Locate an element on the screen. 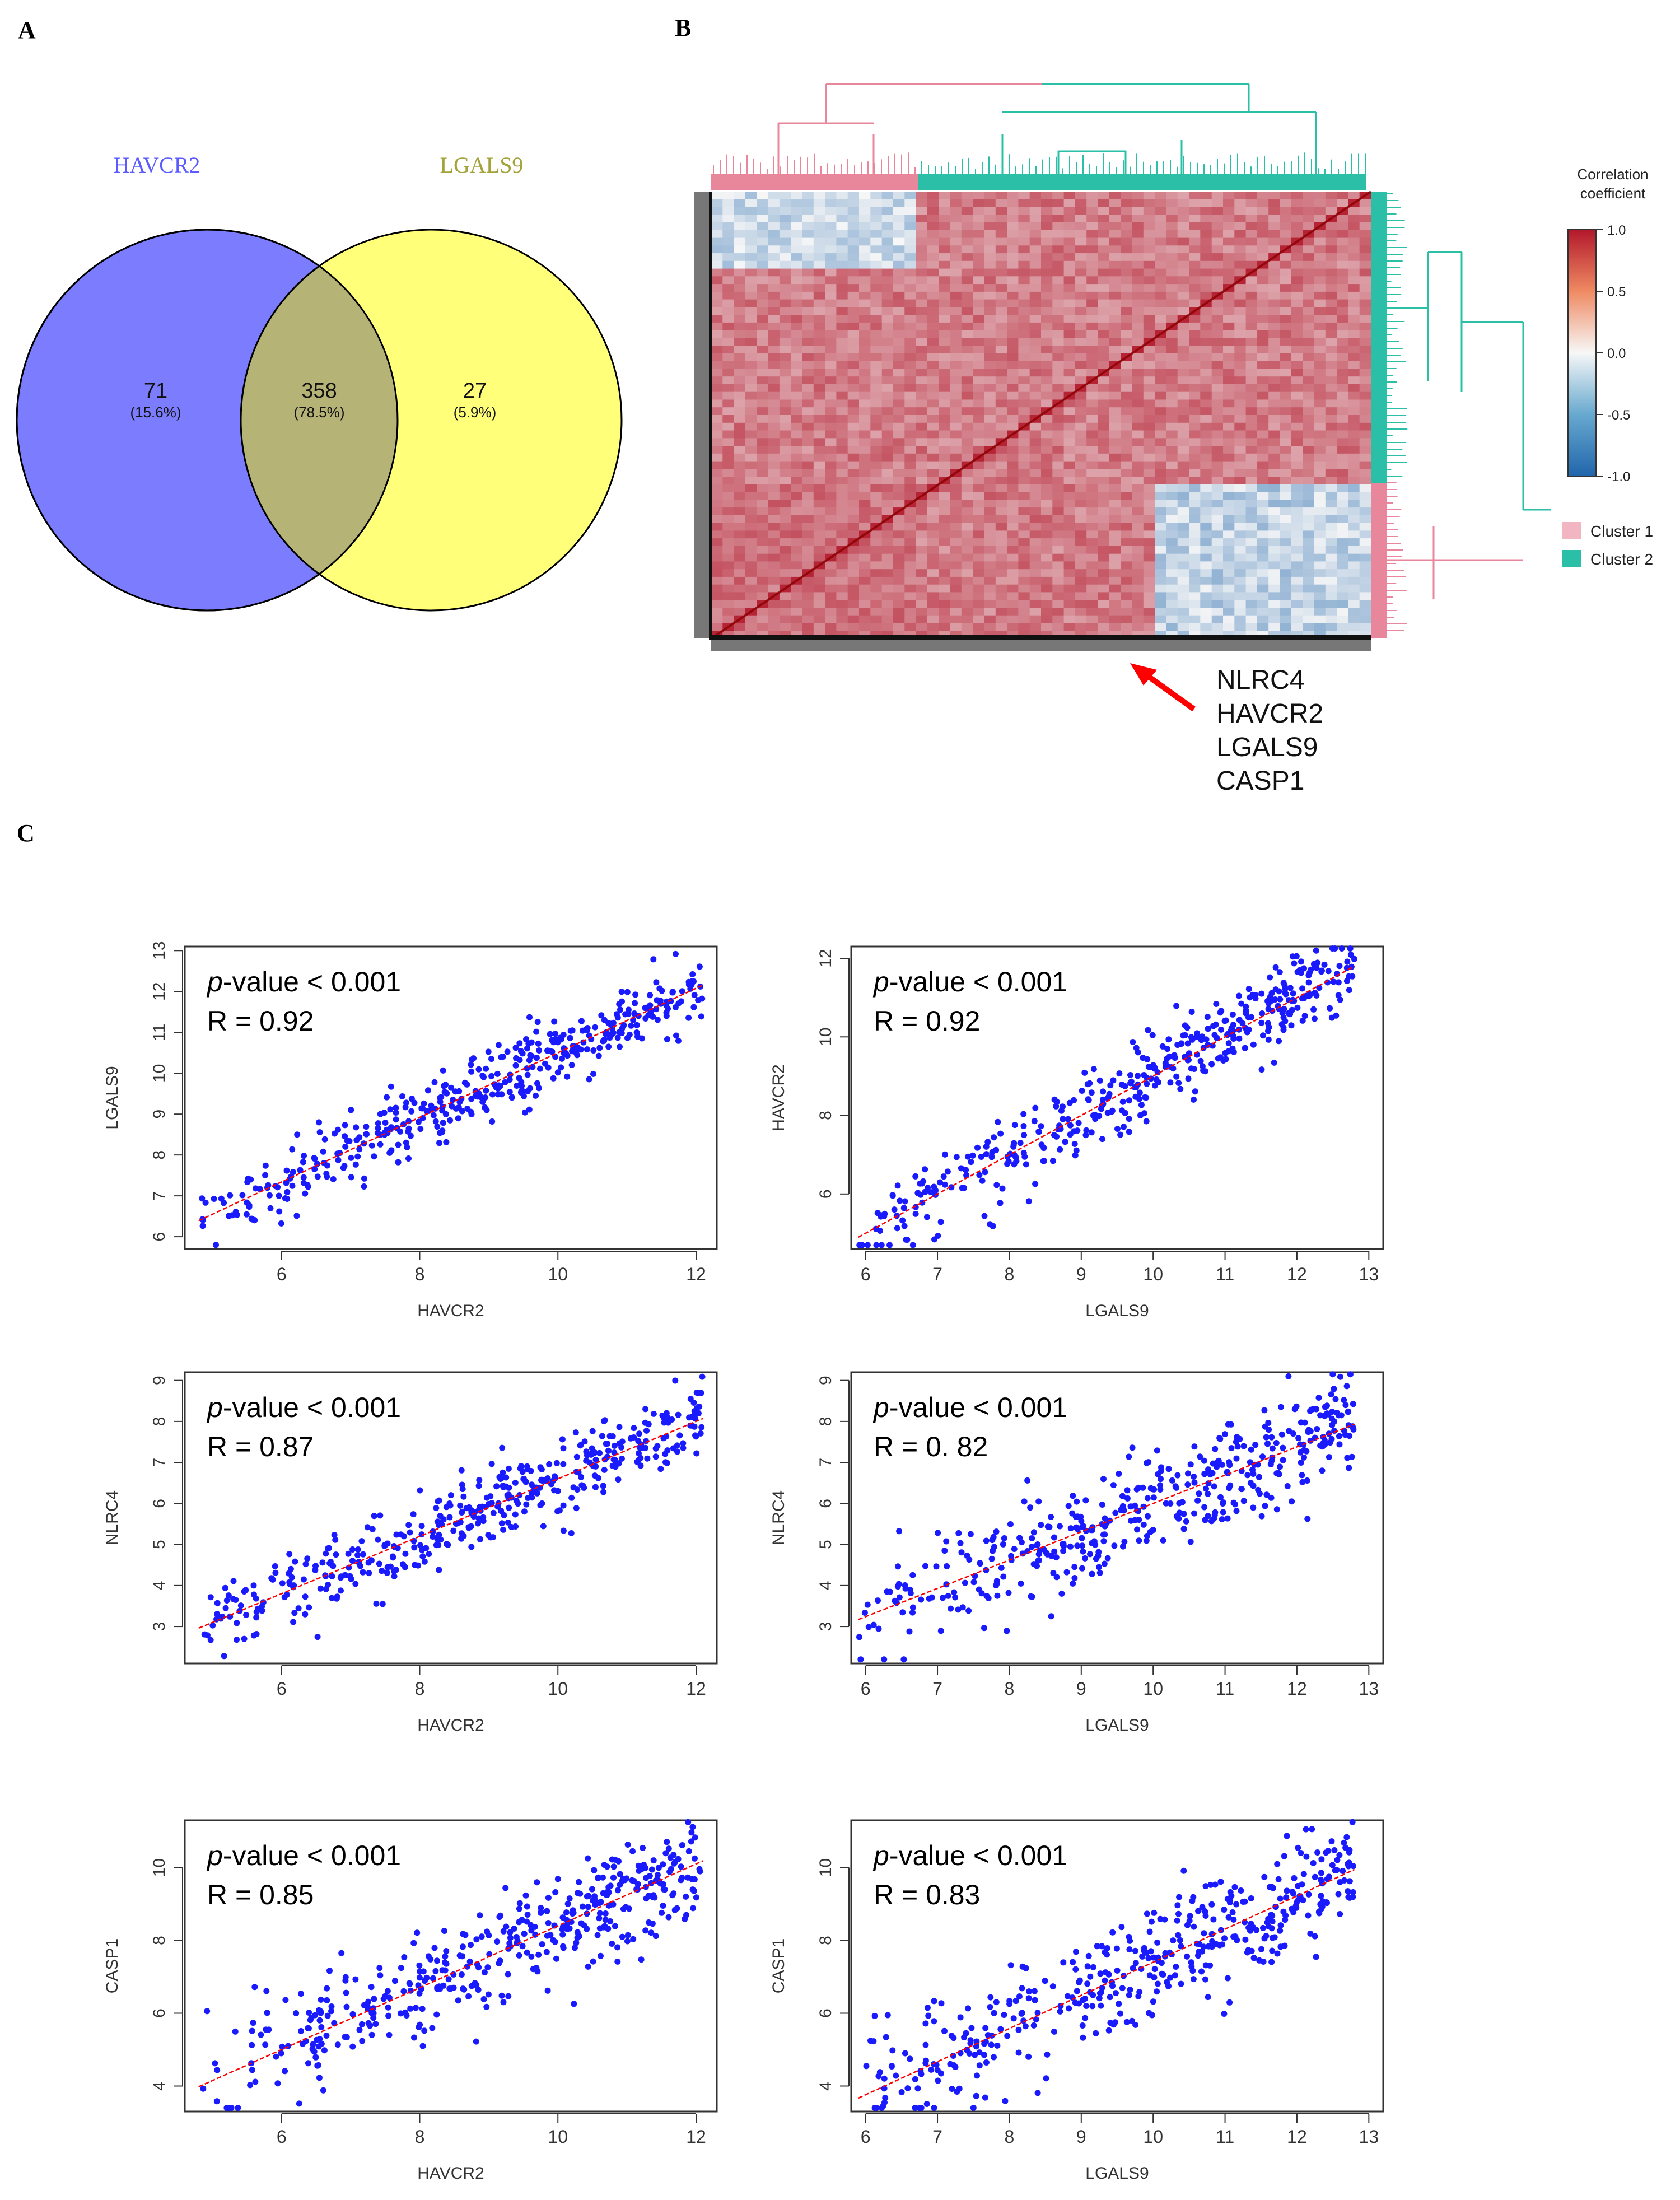 This screenshot has width=1680, height=2200. y-tick-label: 12 is located at coordinates (826, 958).